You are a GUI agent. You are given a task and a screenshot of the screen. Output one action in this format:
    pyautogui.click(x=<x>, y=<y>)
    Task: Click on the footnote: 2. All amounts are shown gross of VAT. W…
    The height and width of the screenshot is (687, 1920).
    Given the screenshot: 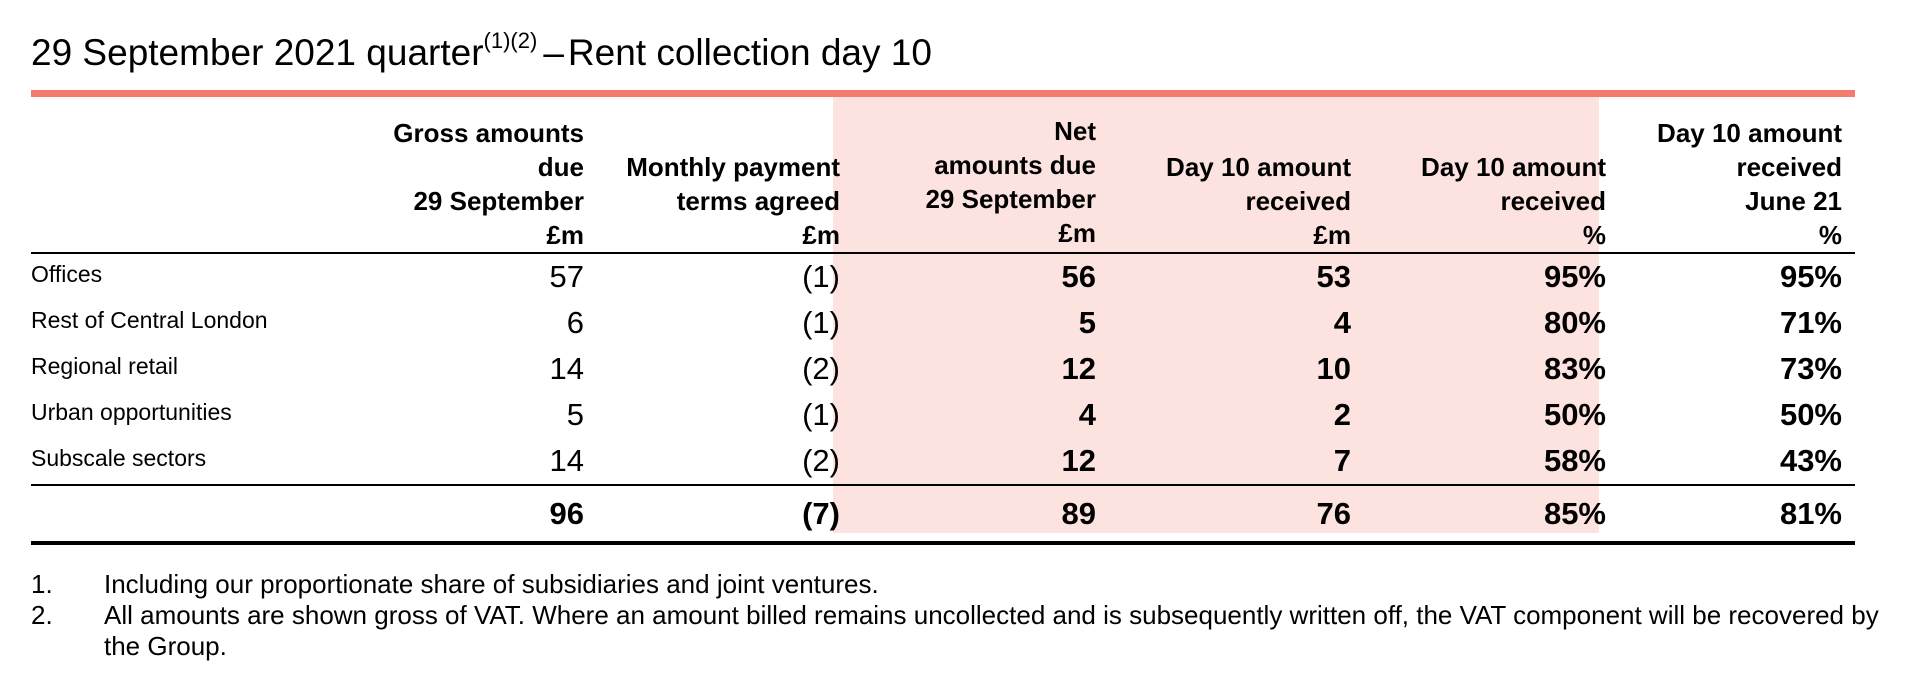 What is the action you would take?
    pyautogui.click(x=971, y=631)
    